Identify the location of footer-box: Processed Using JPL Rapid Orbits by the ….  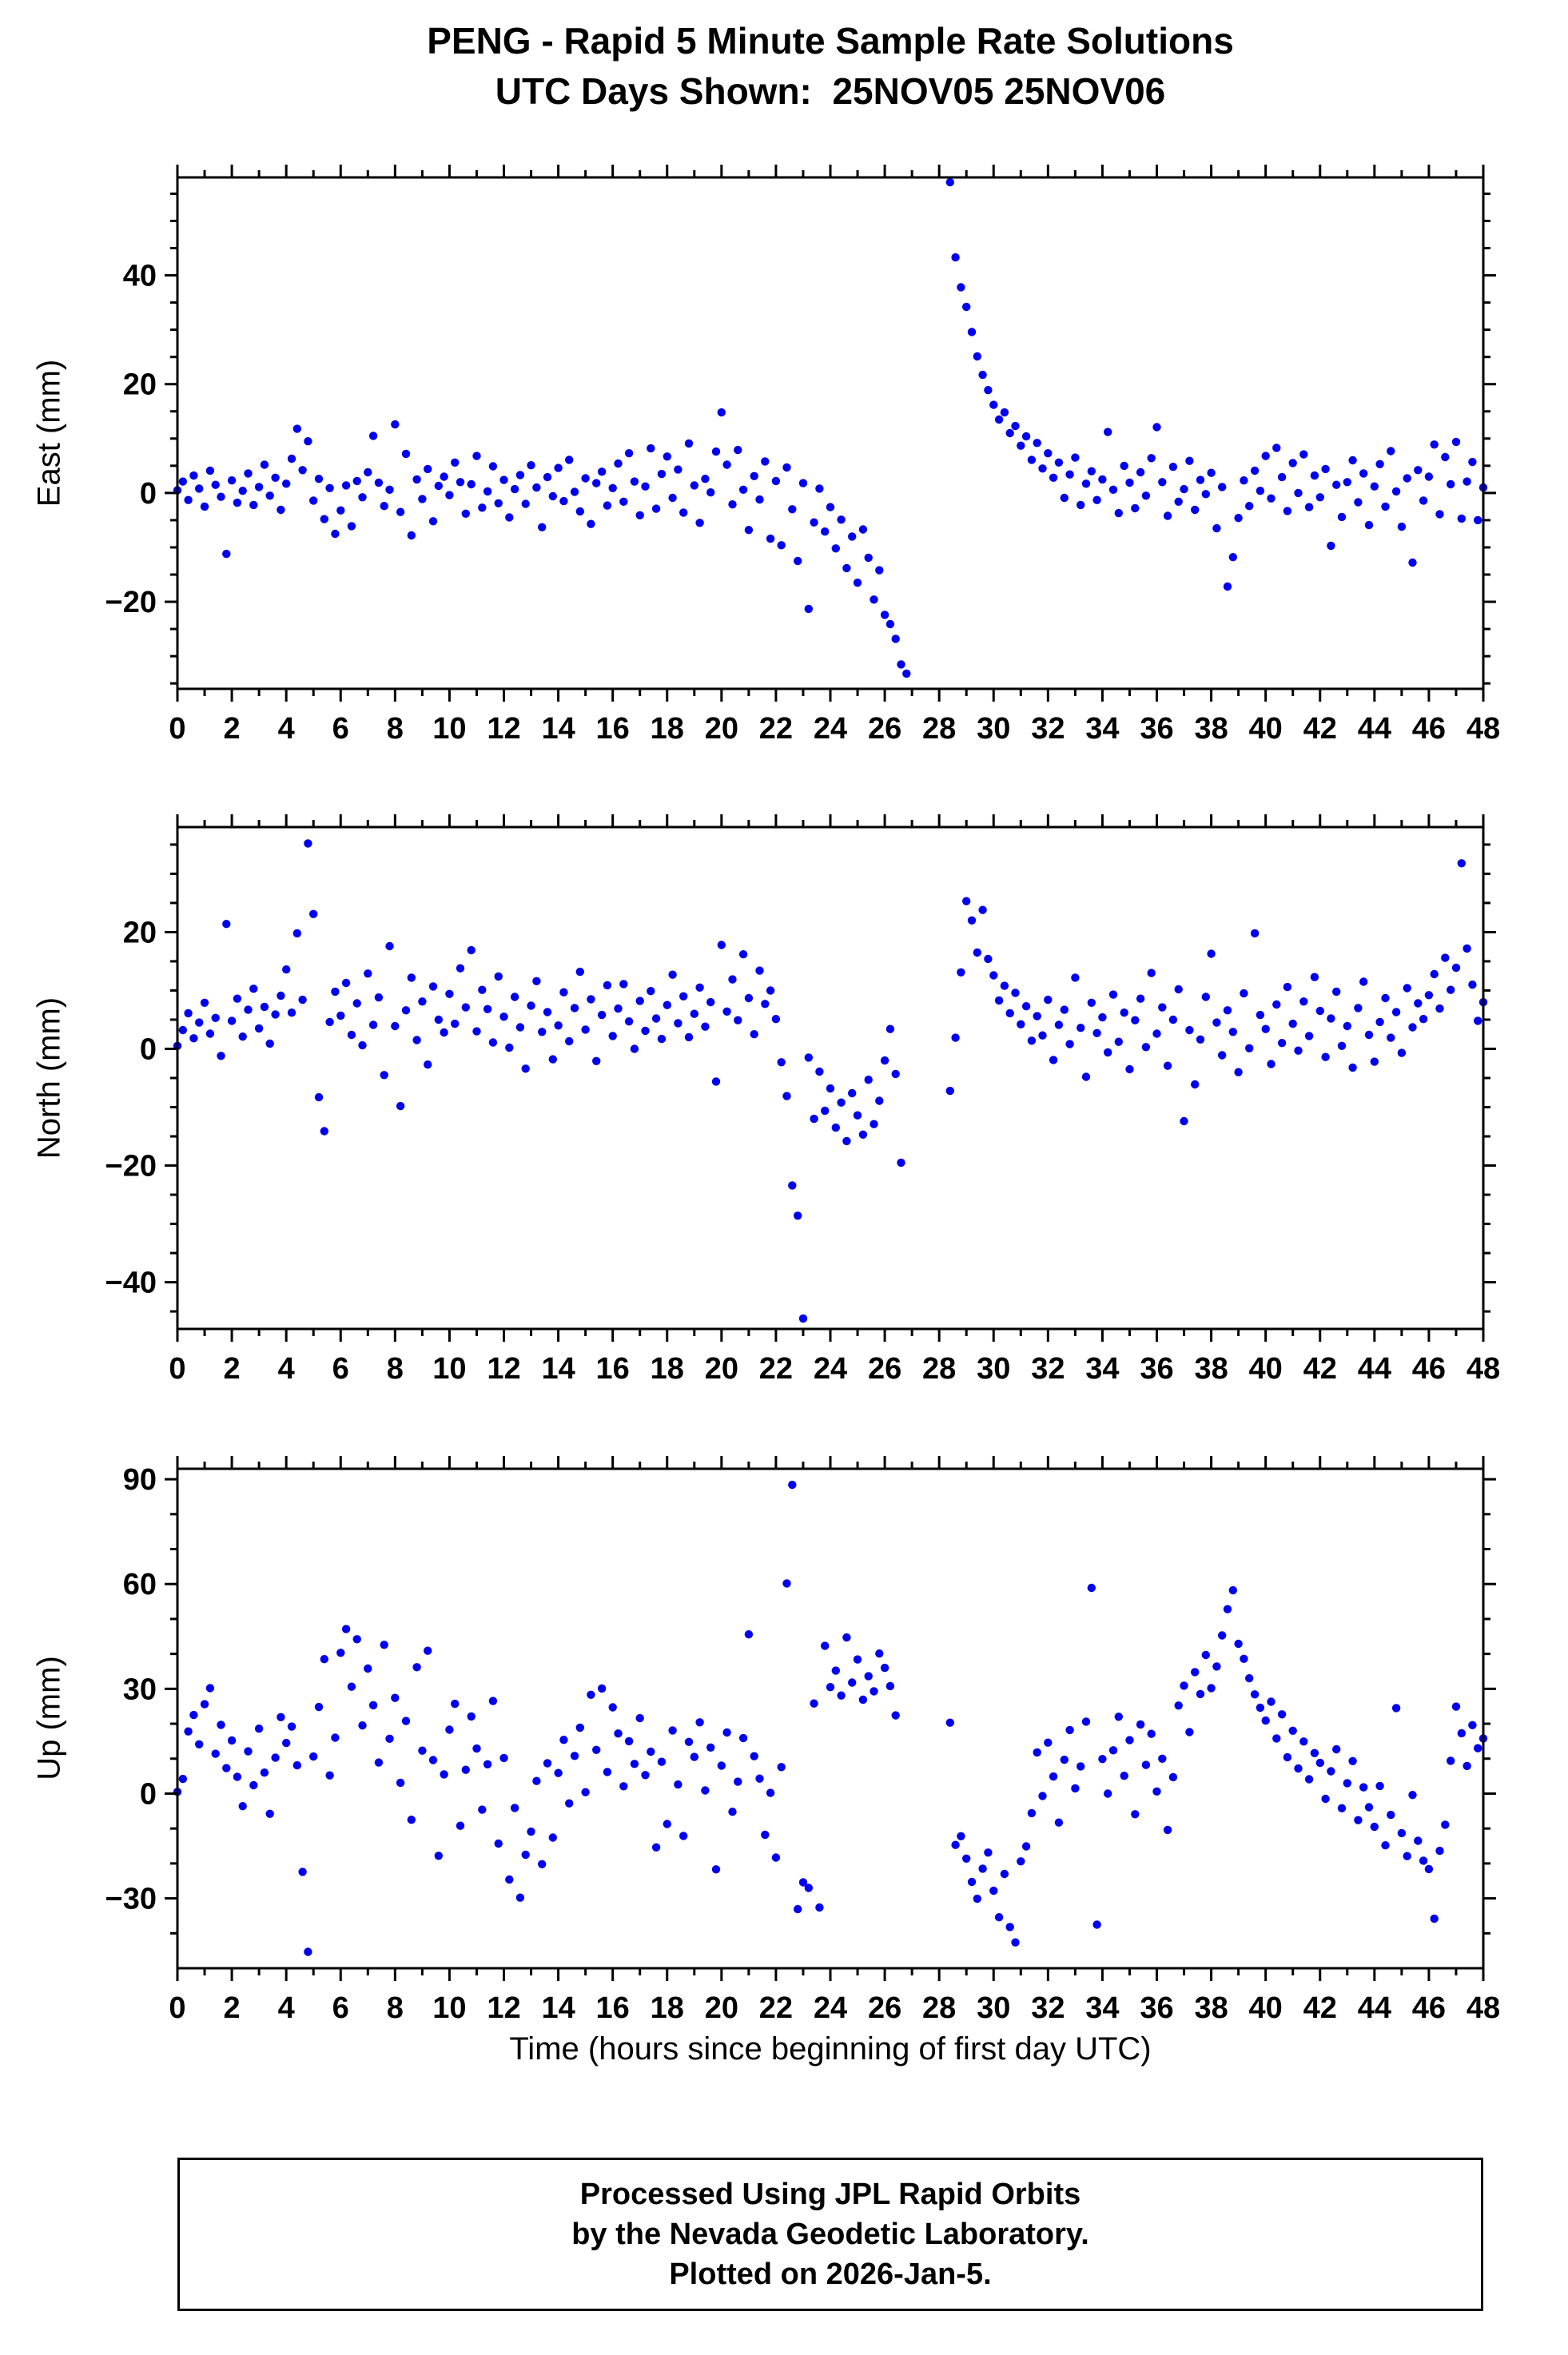
(830, 2234).